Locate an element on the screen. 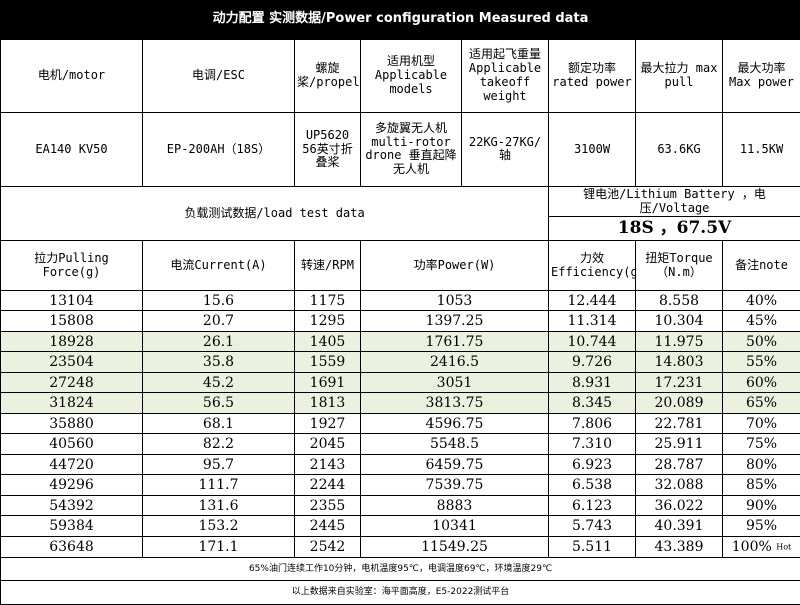 Image resolution: width=800 pixels, height=605 pixels. cell-power: 5548.5 is located at coordinates (454, 444).